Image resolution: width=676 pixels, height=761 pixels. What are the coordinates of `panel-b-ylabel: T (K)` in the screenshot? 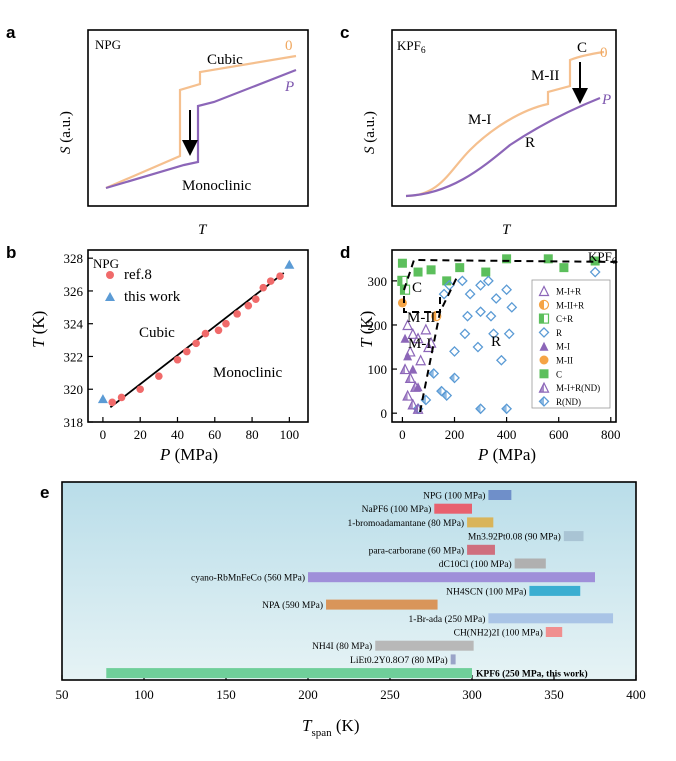 It's located at (38, 329).